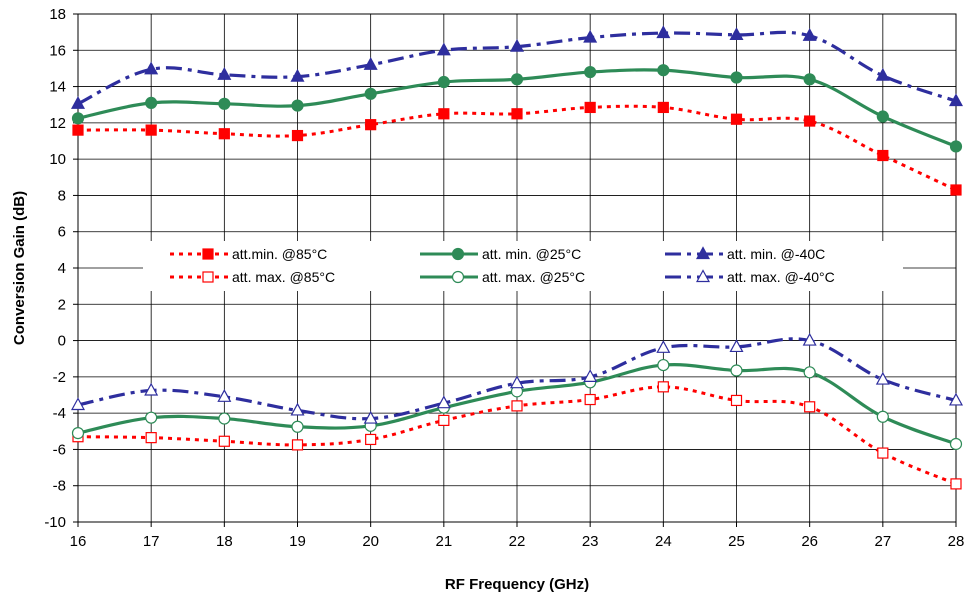 The image size is (967, 604). What do you see at coordinates (750, 277) in the screenshot?
I see `legend-item: att. max. @-40°C` at bounding box center [750, 277].